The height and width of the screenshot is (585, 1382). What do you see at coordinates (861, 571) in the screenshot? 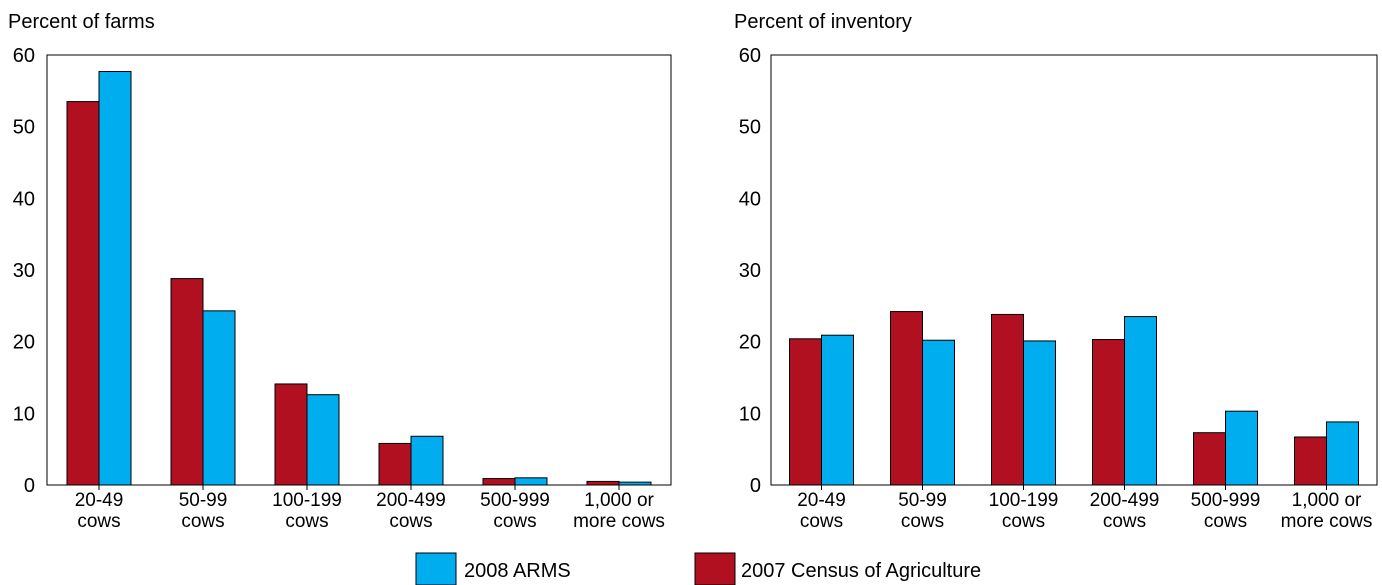
I see `legend-label-census: 2007 Census of Agriculture` at bounding box center [861, 571].